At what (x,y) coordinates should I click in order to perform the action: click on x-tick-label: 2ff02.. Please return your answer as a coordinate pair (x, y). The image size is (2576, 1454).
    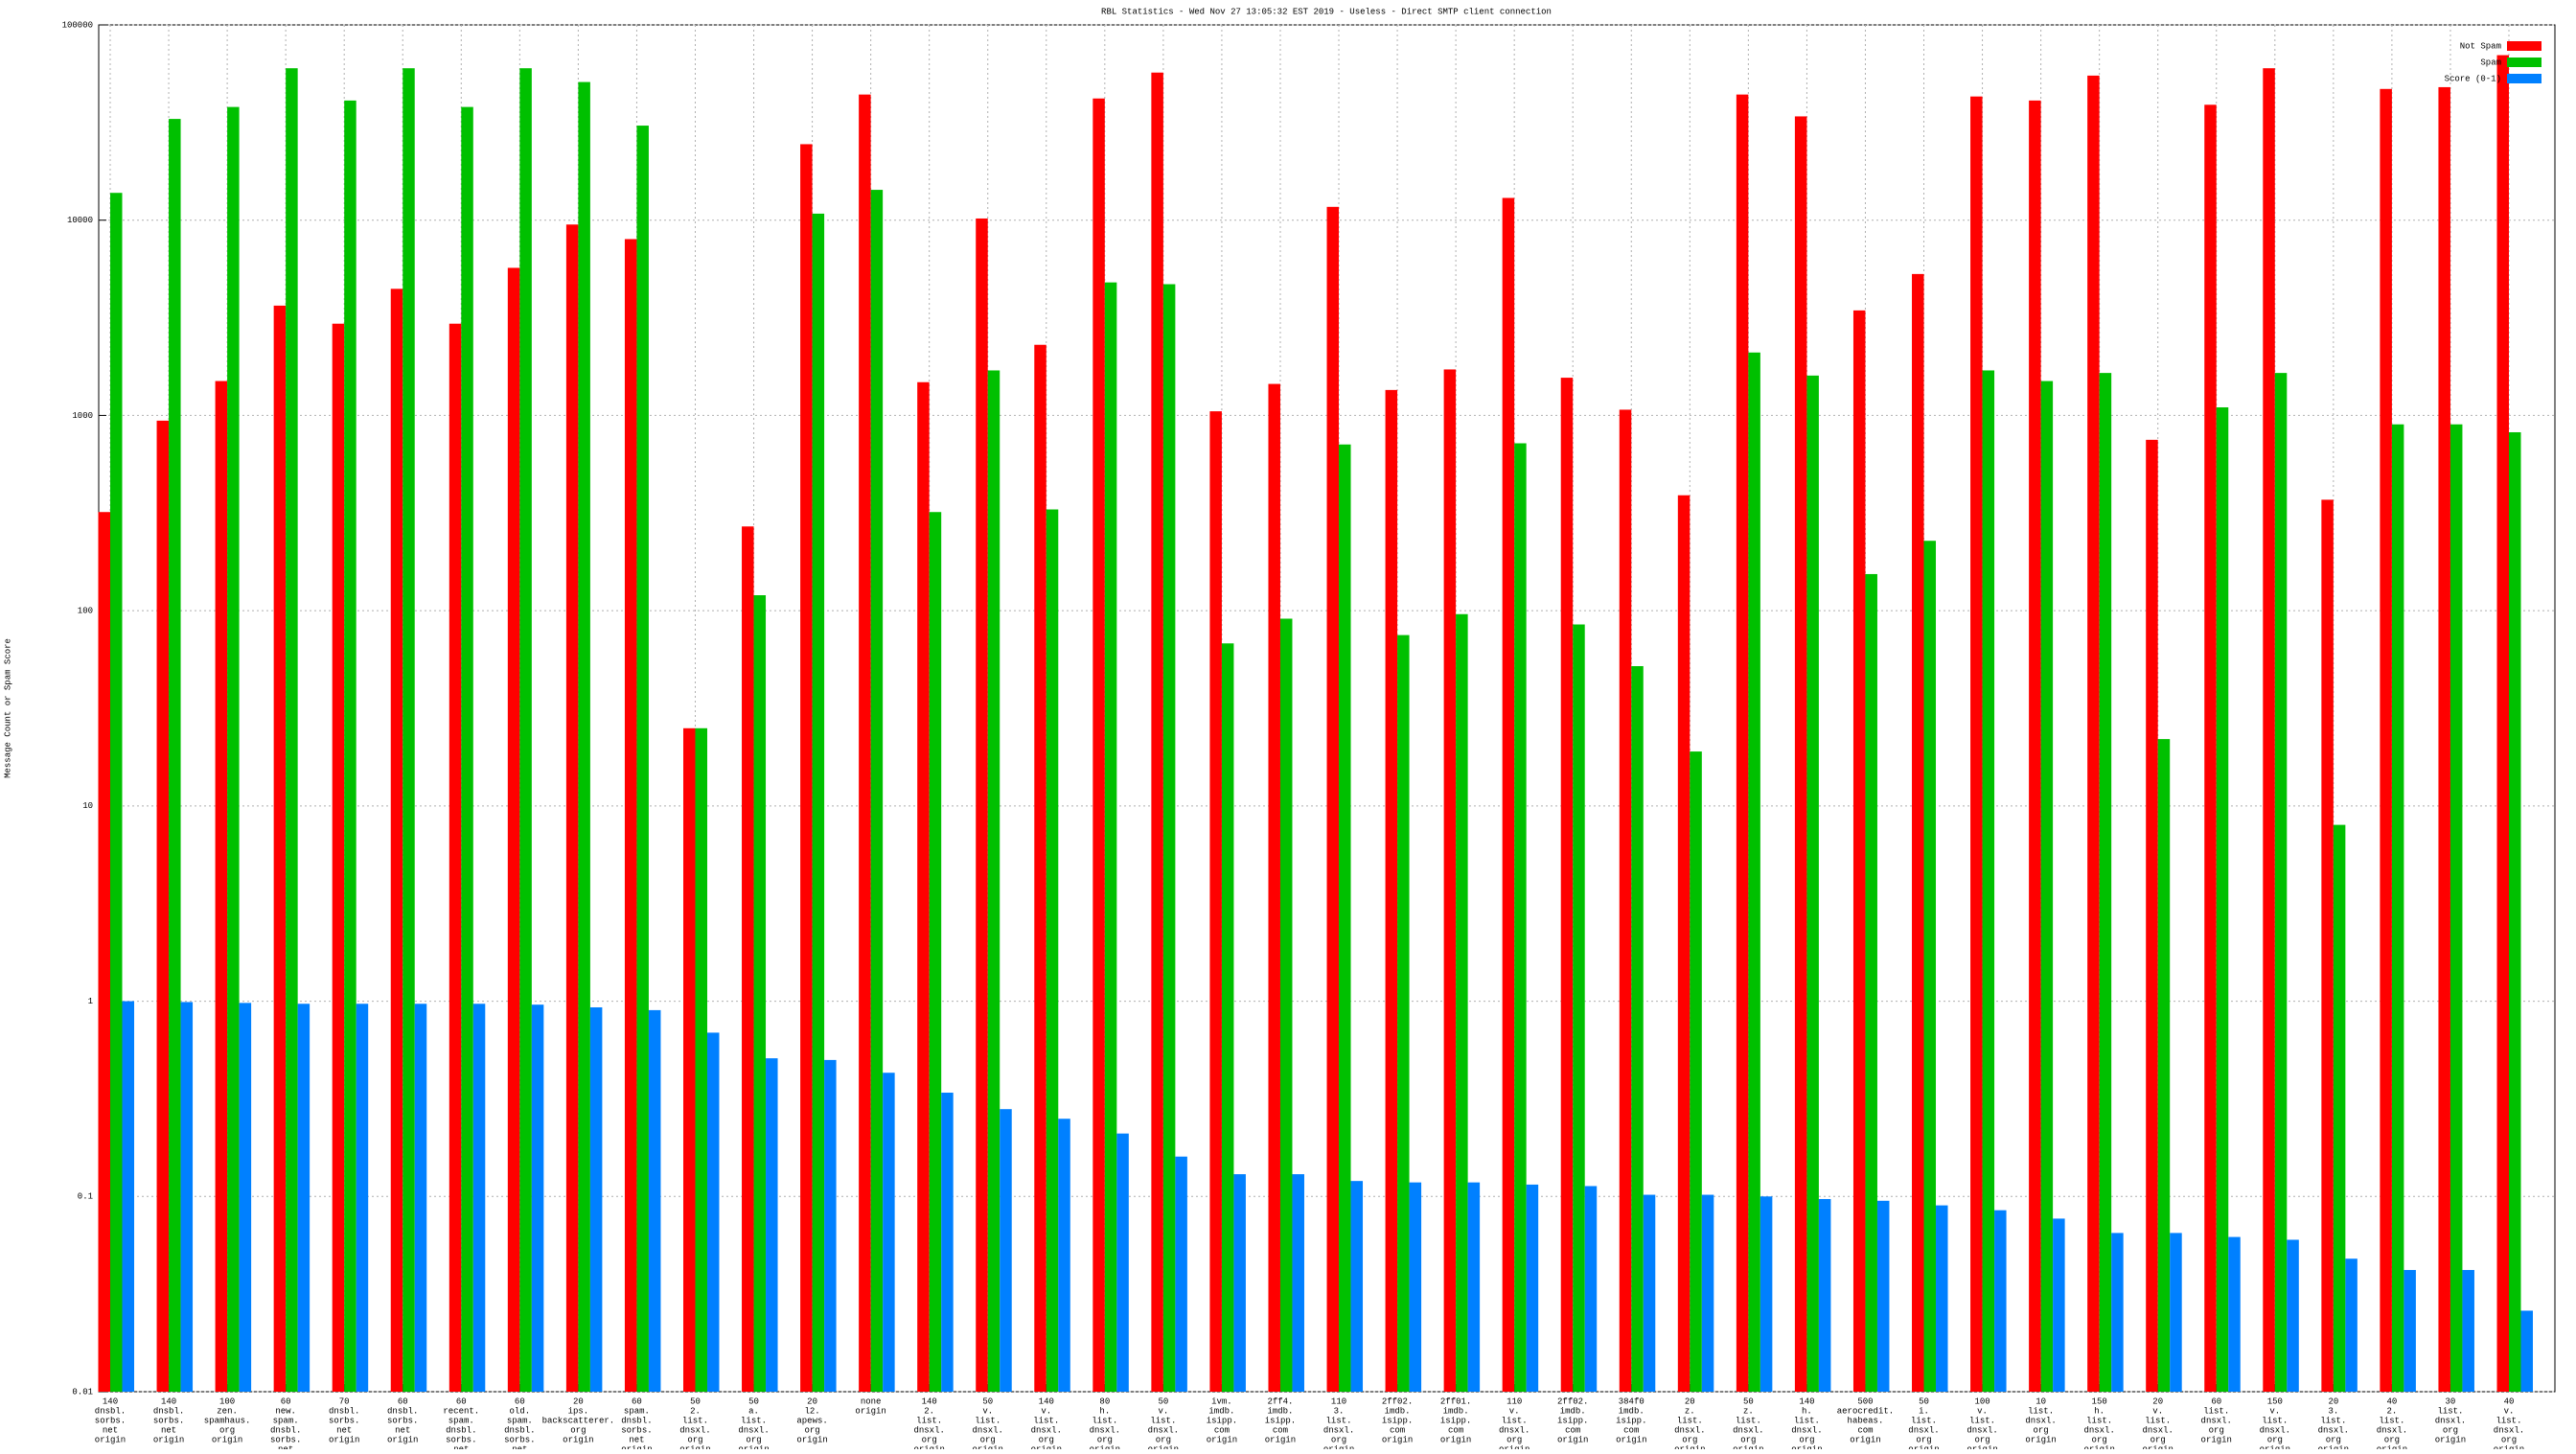
    Looking at the image, I should click on (1397, 1401).